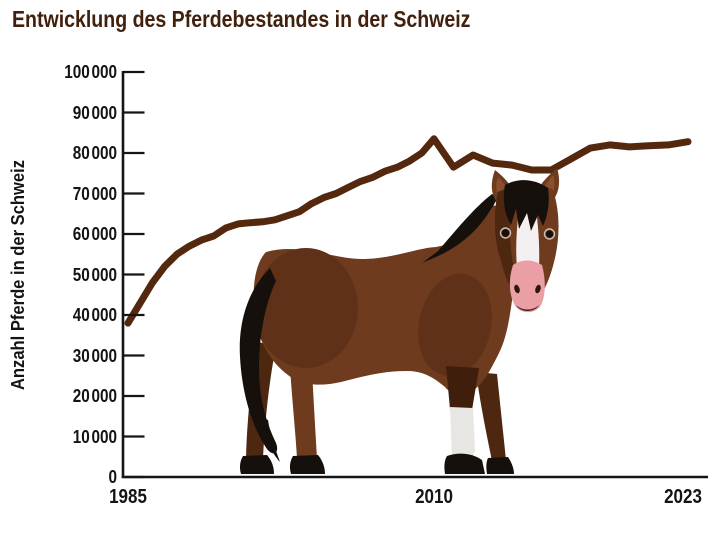  What do you see at coordinates (94, 355) in the screenshot?
I see `y-tick-label: 30 000` at bounding box center [94, 355].